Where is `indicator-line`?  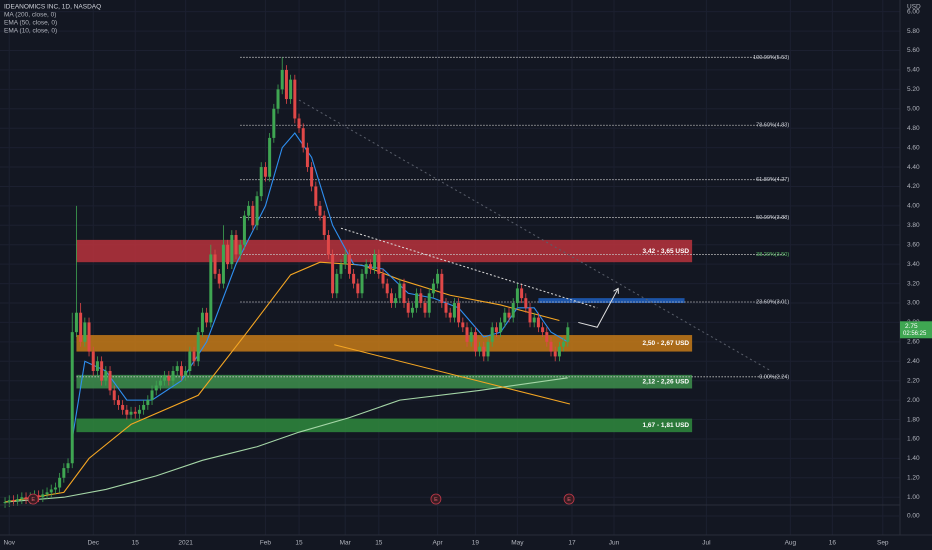 indicator-line is located at coordinates (286, 440).